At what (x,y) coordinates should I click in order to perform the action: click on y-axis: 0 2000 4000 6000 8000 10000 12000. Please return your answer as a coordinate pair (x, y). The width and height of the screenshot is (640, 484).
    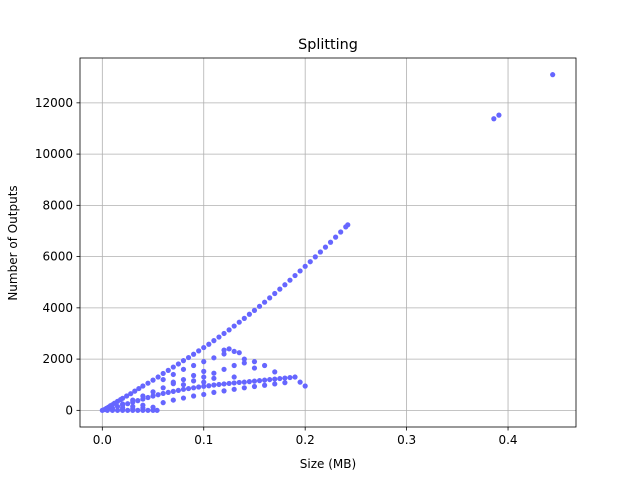
    Looking at the image, I should click on (57, 256).